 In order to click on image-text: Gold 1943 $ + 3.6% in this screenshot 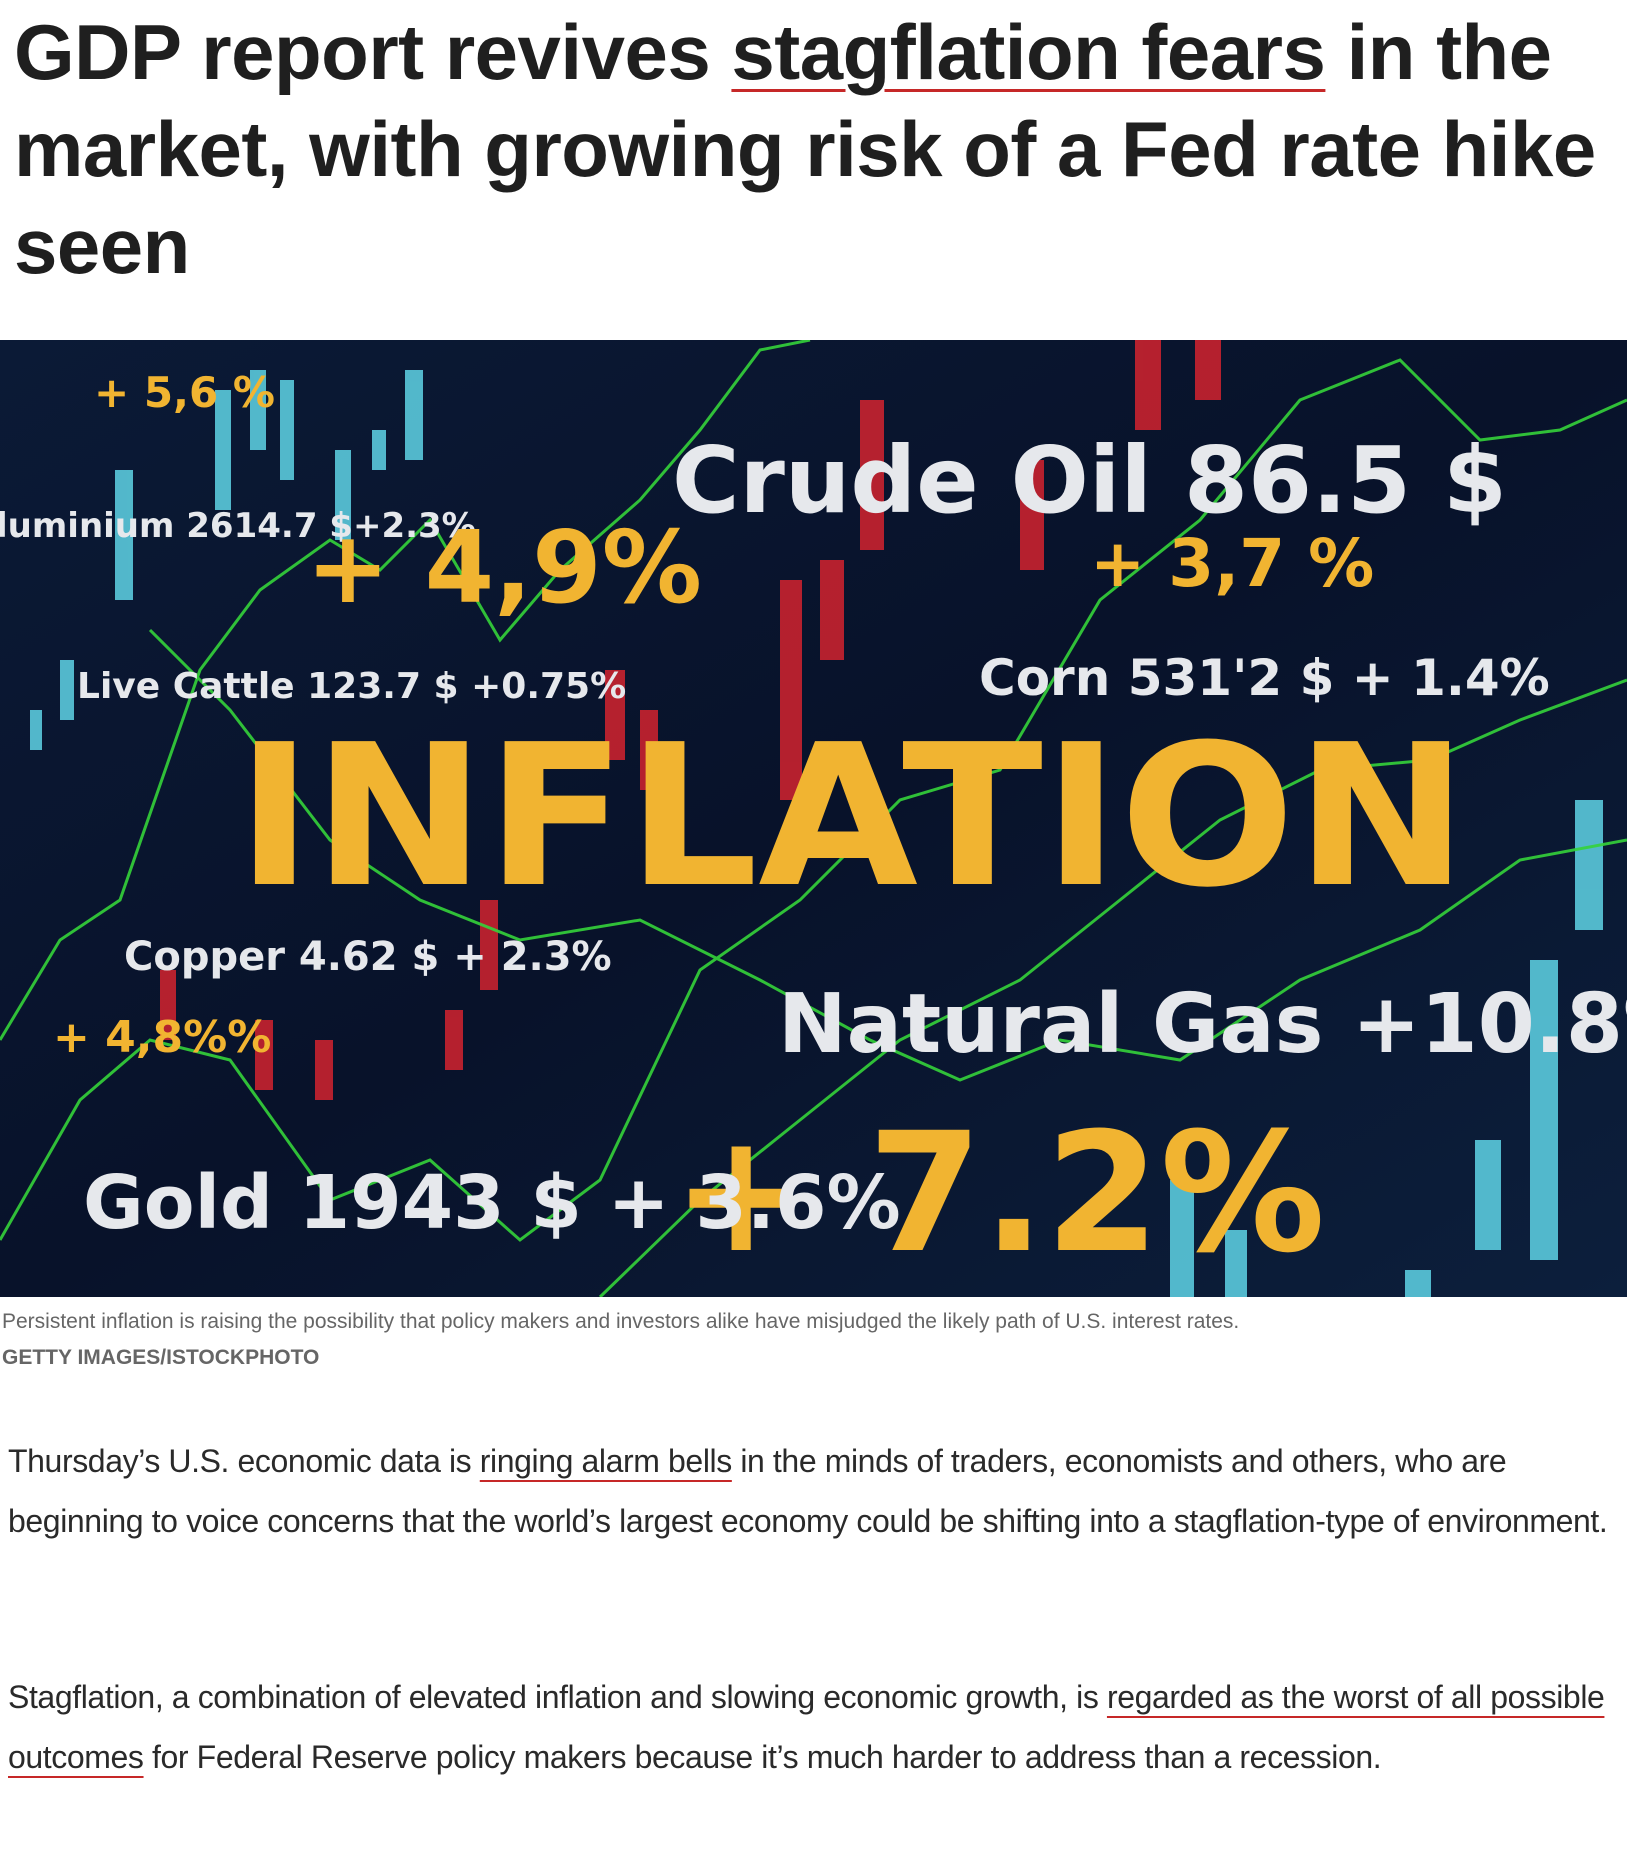, I will do `click(492, 1203)`.